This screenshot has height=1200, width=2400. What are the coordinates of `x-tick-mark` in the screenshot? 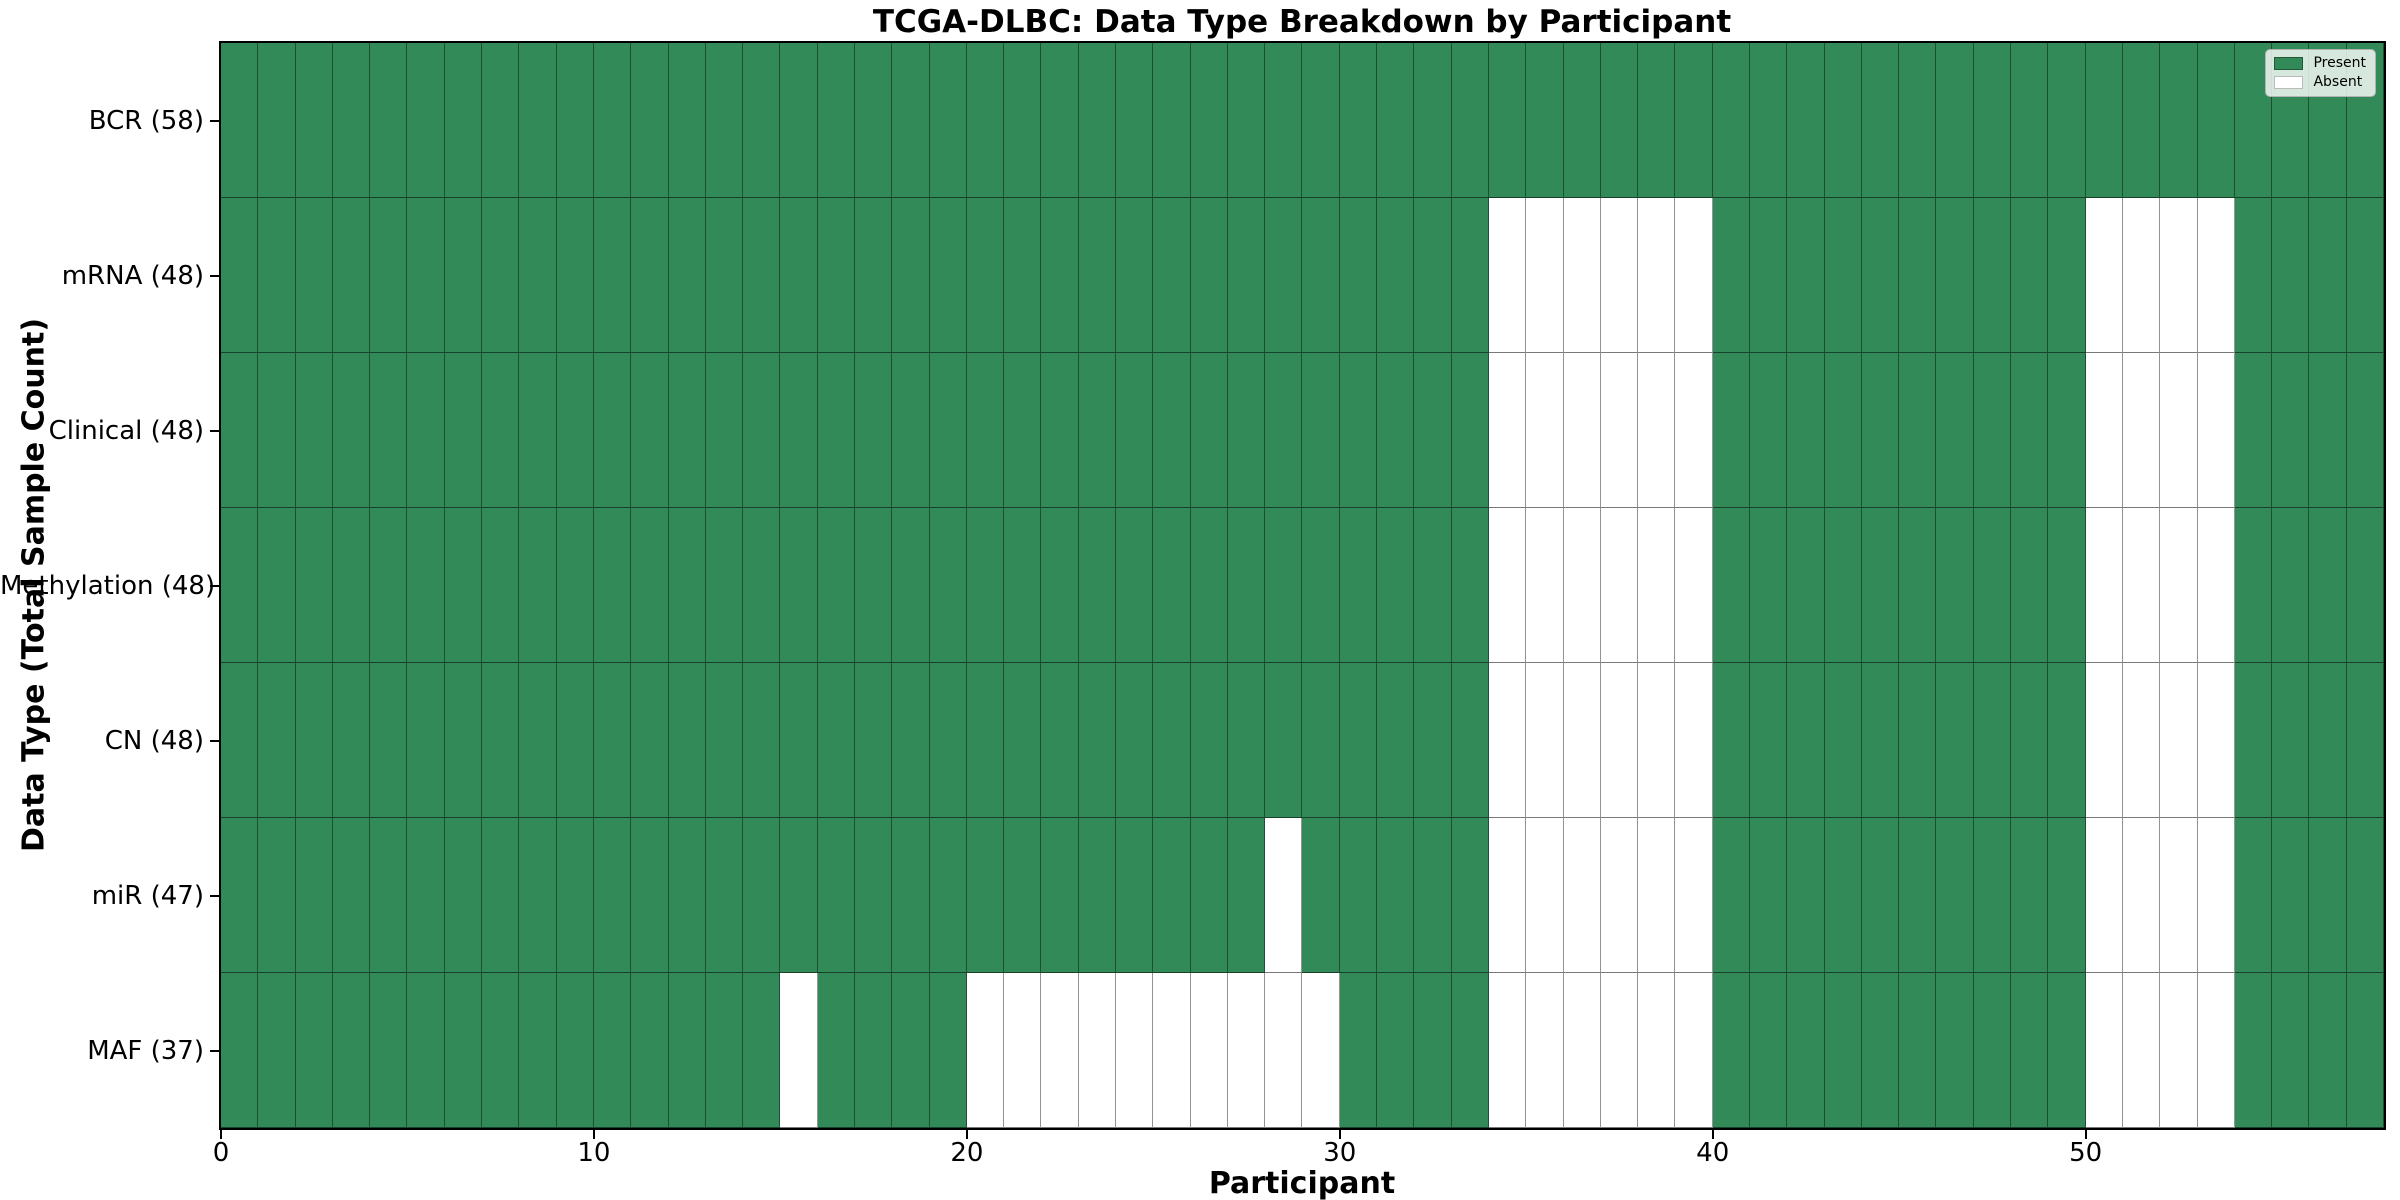 It's located at (221, 1134).